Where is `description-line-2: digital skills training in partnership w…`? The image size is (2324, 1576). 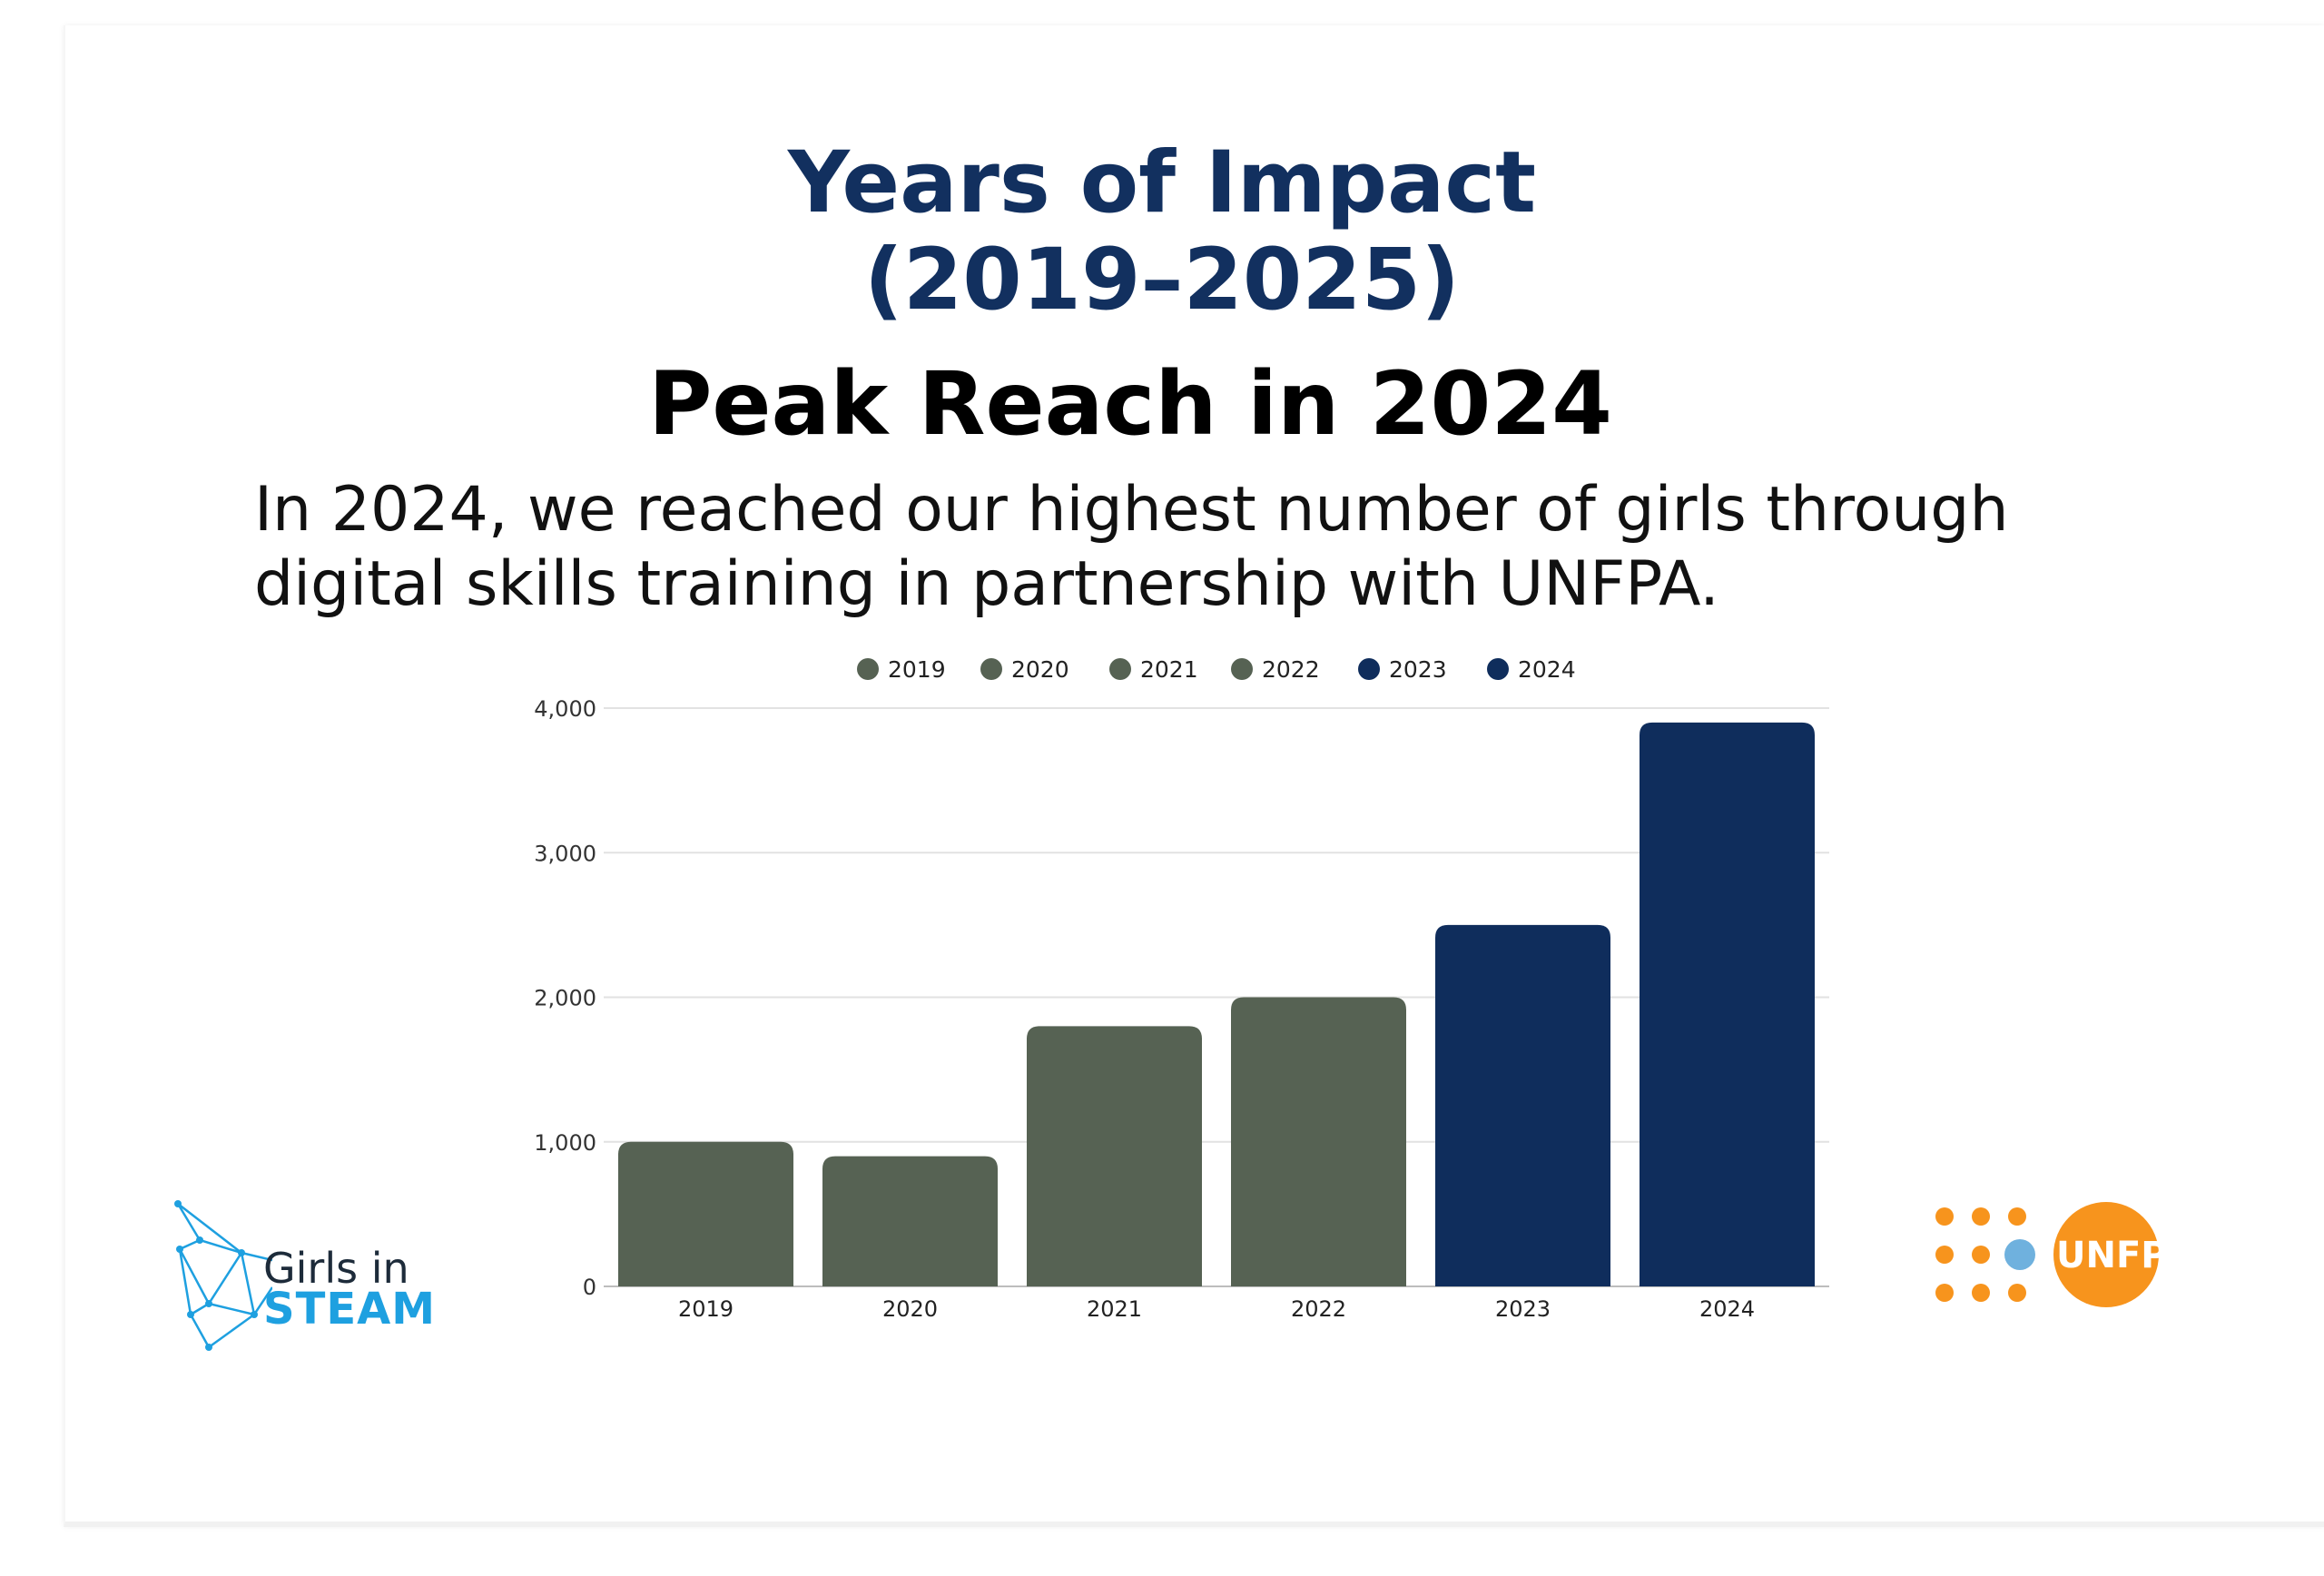
description-line-2: digital skills training in partnership w… is located at coordinates (986, 584).